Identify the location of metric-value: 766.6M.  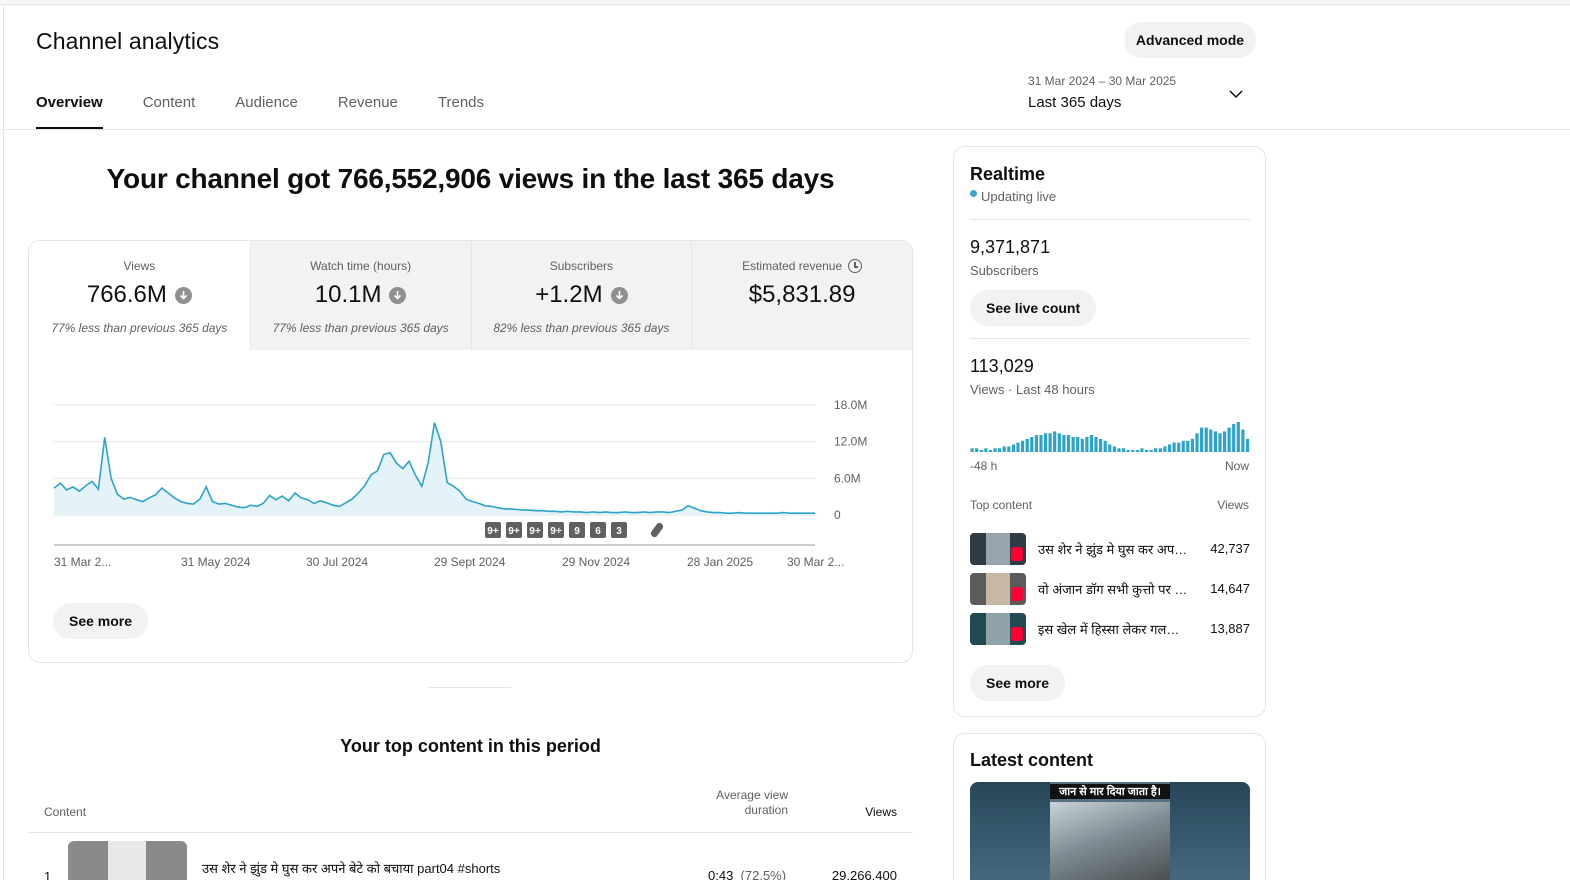
(139, 295).